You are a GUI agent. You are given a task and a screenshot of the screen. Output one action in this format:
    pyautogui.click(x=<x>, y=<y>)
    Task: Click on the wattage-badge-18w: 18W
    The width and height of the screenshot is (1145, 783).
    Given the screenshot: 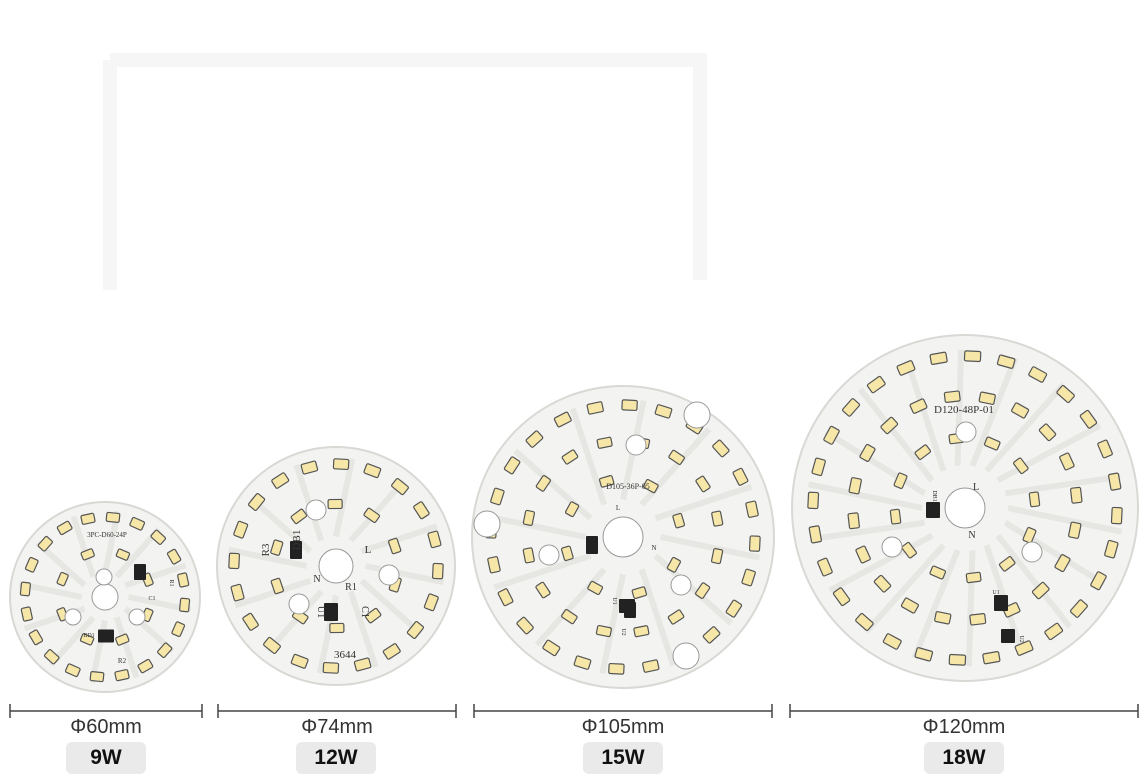 What is the action you would take?
    pyautogui.click(x=964, y=758)
    